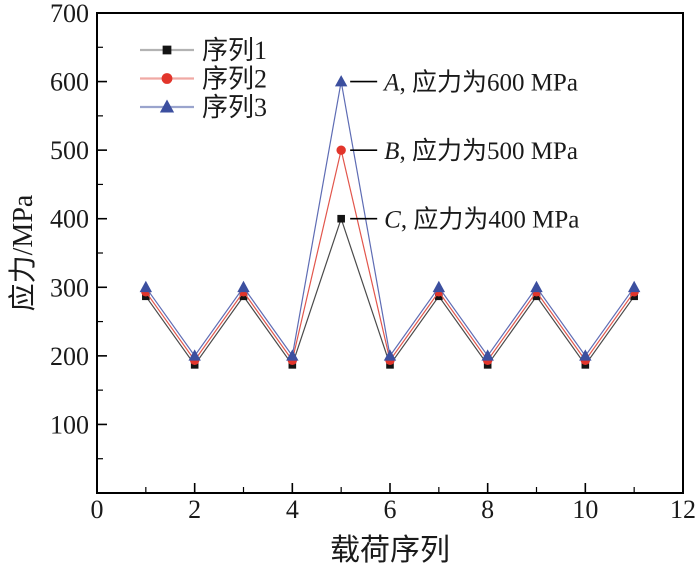 The width and height of the screenshot is (700, 566). Describe the element at coordinates (488, 151) in the screenshot. I see `annotation-body: , 应力为500 MPa` at that location.